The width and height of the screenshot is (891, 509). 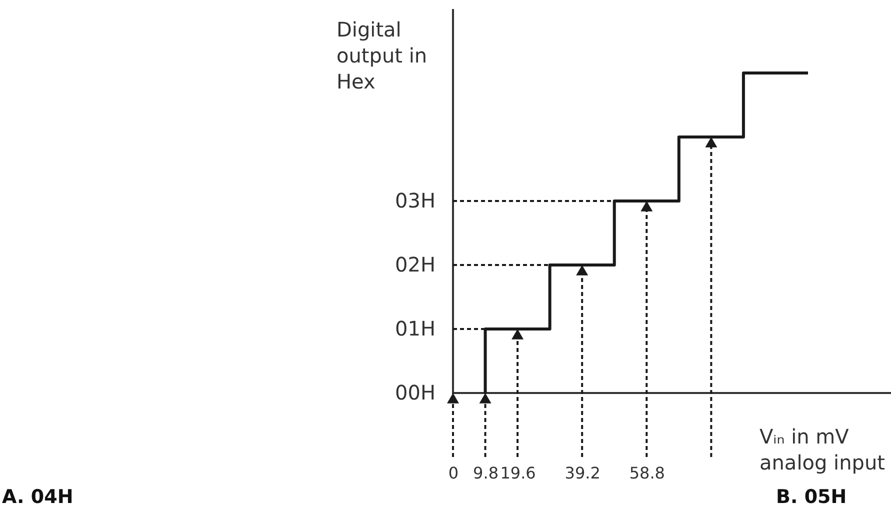 What do you see at coordinates (811, 497) in the screenshot?
I see `text: B. 05H` at bounding box center [811, 497].